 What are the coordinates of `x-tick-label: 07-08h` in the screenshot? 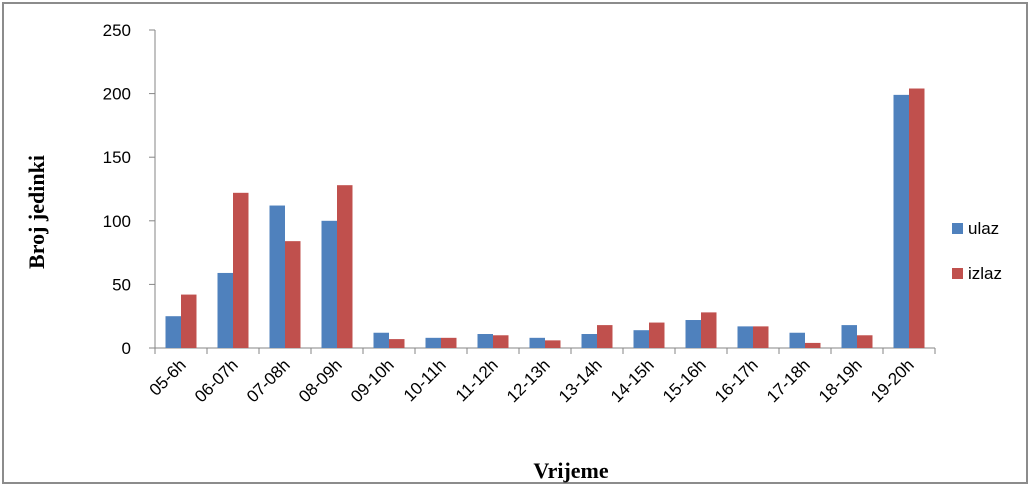 It's located at (268, 380).